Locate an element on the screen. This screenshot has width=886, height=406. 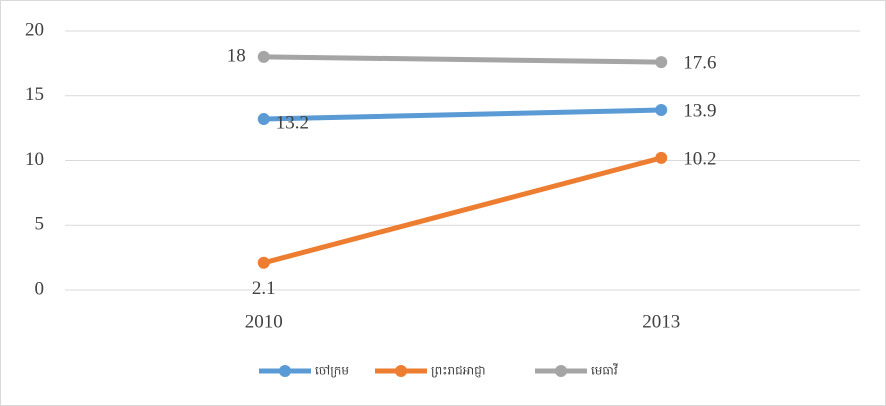
y-tick-label: 15 is located at coordinates (34, 94).